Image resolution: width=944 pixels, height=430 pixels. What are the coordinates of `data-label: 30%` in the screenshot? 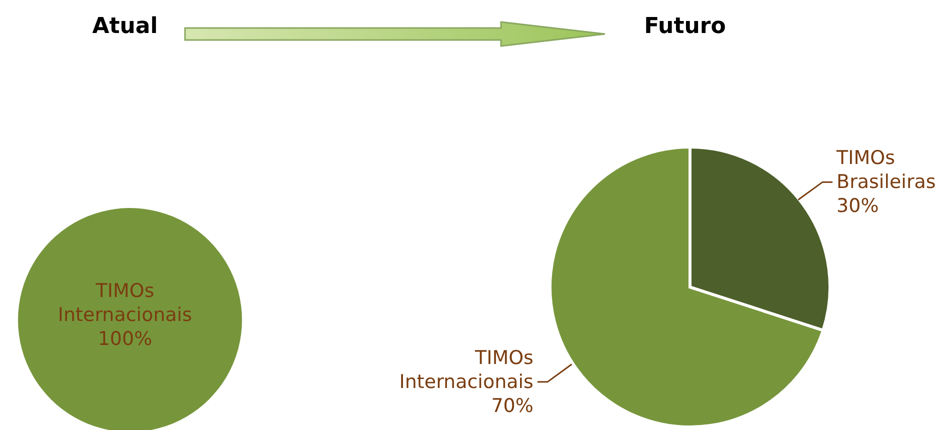 It's located at (857, 206).